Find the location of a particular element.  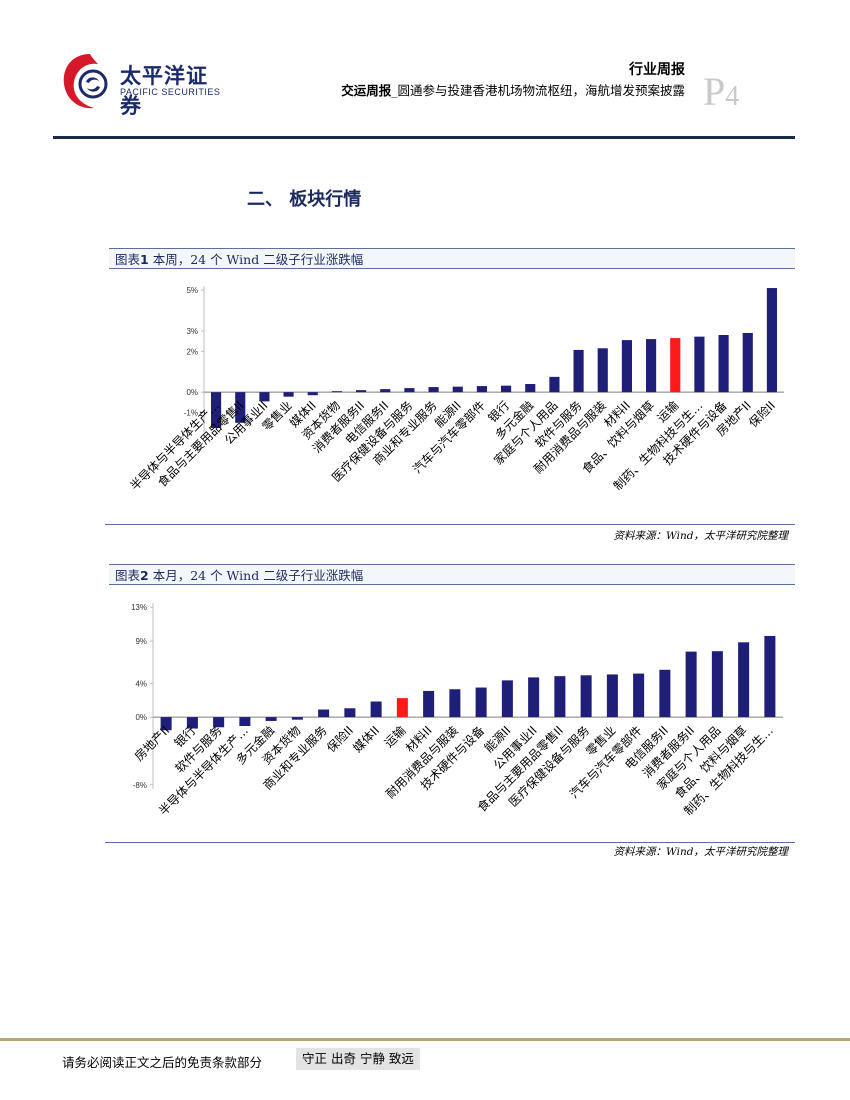

chart2-caption-number: 2 is located at coordinates (144, 575).